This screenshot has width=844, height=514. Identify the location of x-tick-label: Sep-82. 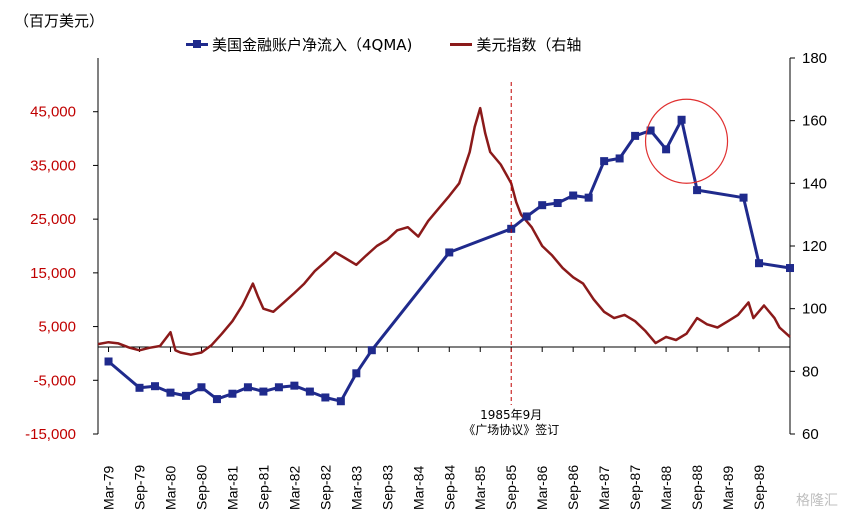
(325, 487).